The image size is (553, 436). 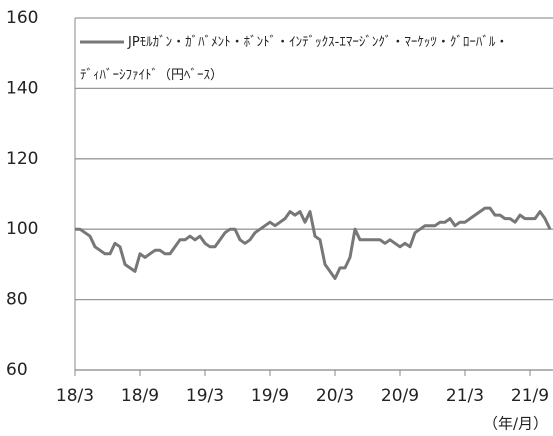 I want to click on x-tick-label: 19/9, so click(x=270, y=396).